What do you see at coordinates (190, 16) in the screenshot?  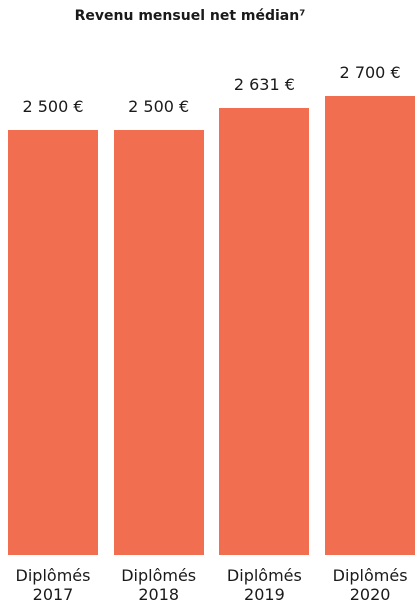 I see `chart-title: Revenu mensuel net médian⁷` at bounding box center [190, 16].